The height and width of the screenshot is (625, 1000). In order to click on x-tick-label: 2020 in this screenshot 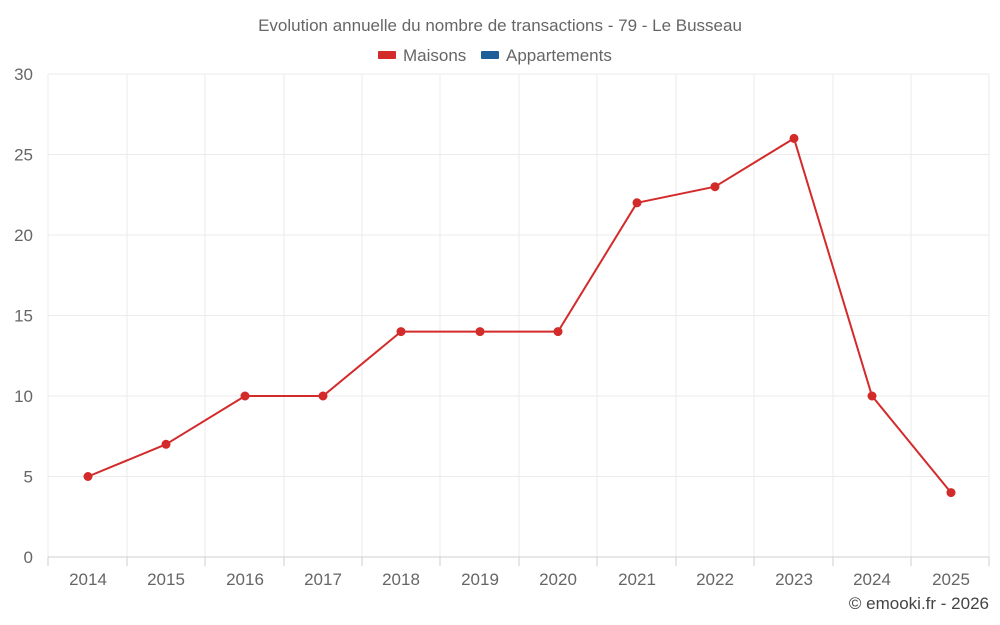, I will do `click(558, 579)`.